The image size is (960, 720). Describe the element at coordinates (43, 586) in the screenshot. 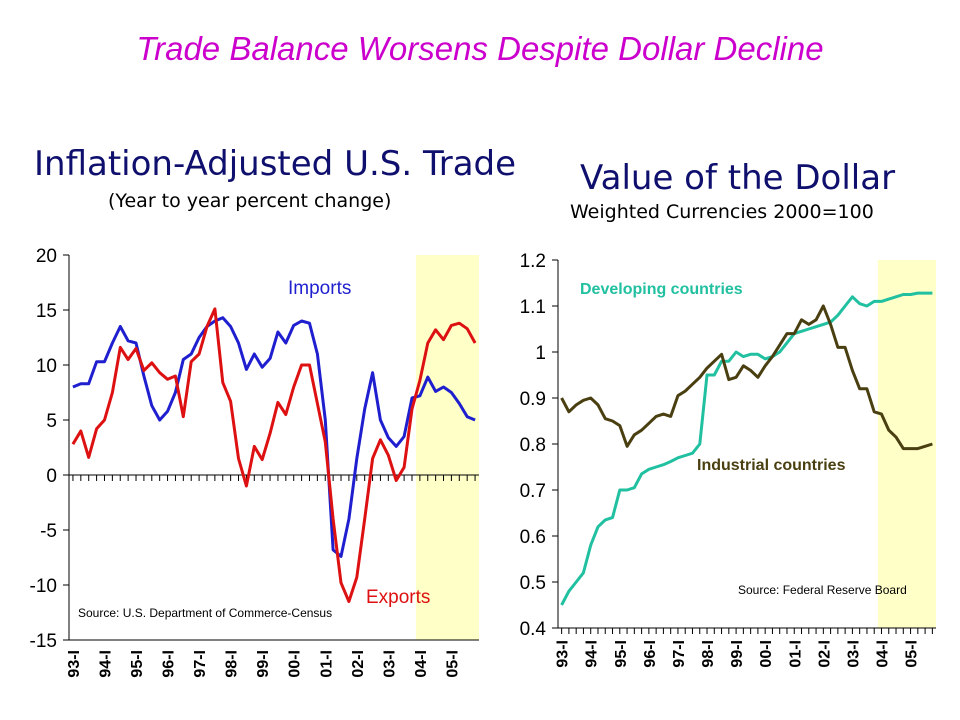

I see `y-tick-label: -10` at that location.